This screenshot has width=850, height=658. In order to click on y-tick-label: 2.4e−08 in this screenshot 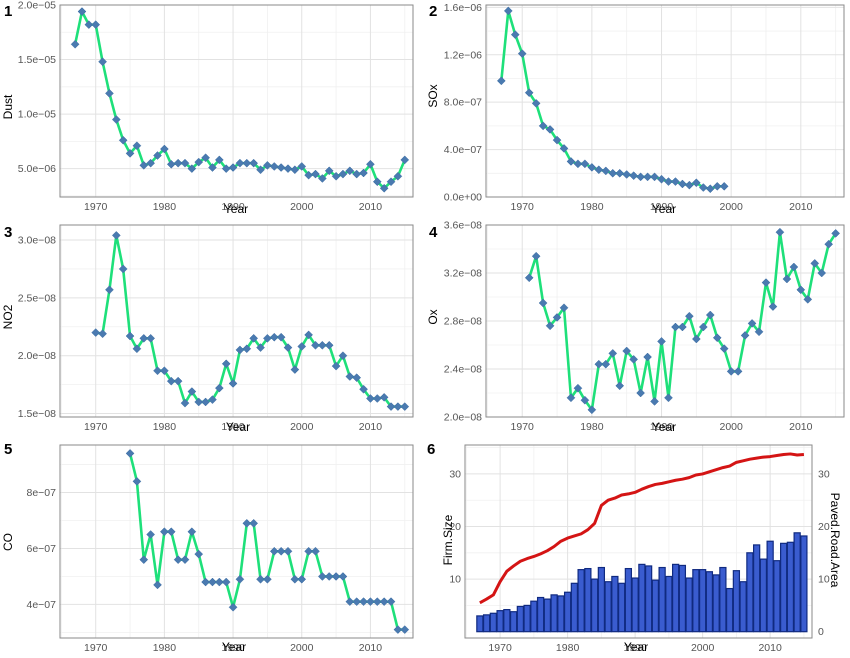, I will do `click(463, 370)`.